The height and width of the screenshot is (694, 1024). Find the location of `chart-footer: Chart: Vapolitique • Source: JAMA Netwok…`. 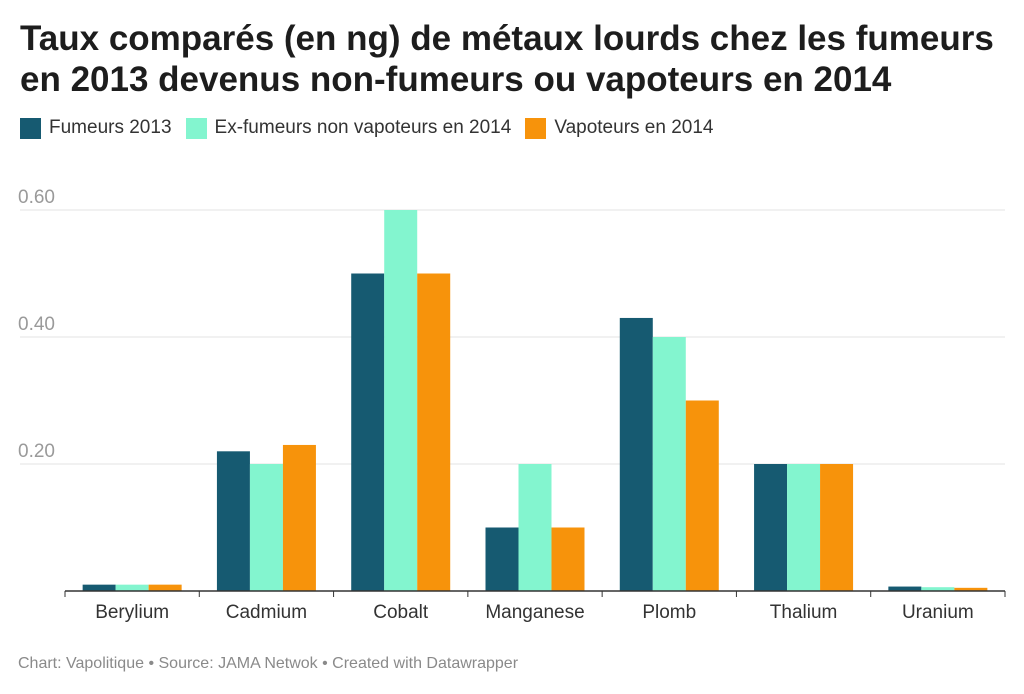

chart-footer: Chart: Vapolitique • Source: JAMA Netwok… is located at coordinates (268, 663).